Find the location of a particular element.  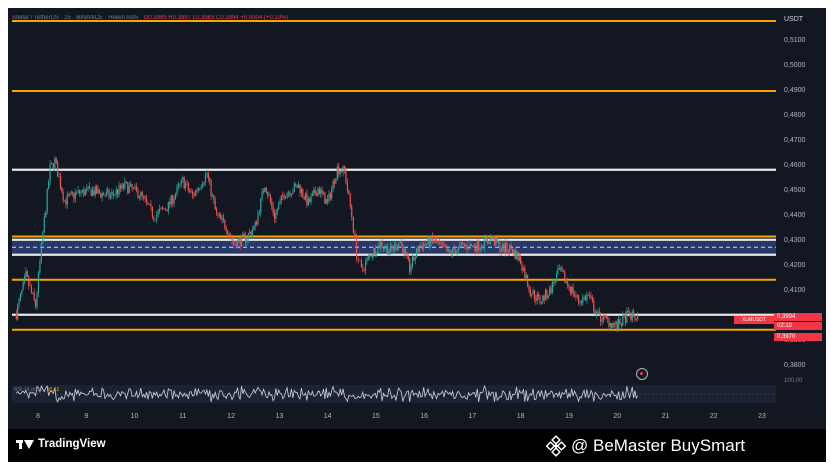

time-tick-label: 10 is located at coordinates (134, 416).